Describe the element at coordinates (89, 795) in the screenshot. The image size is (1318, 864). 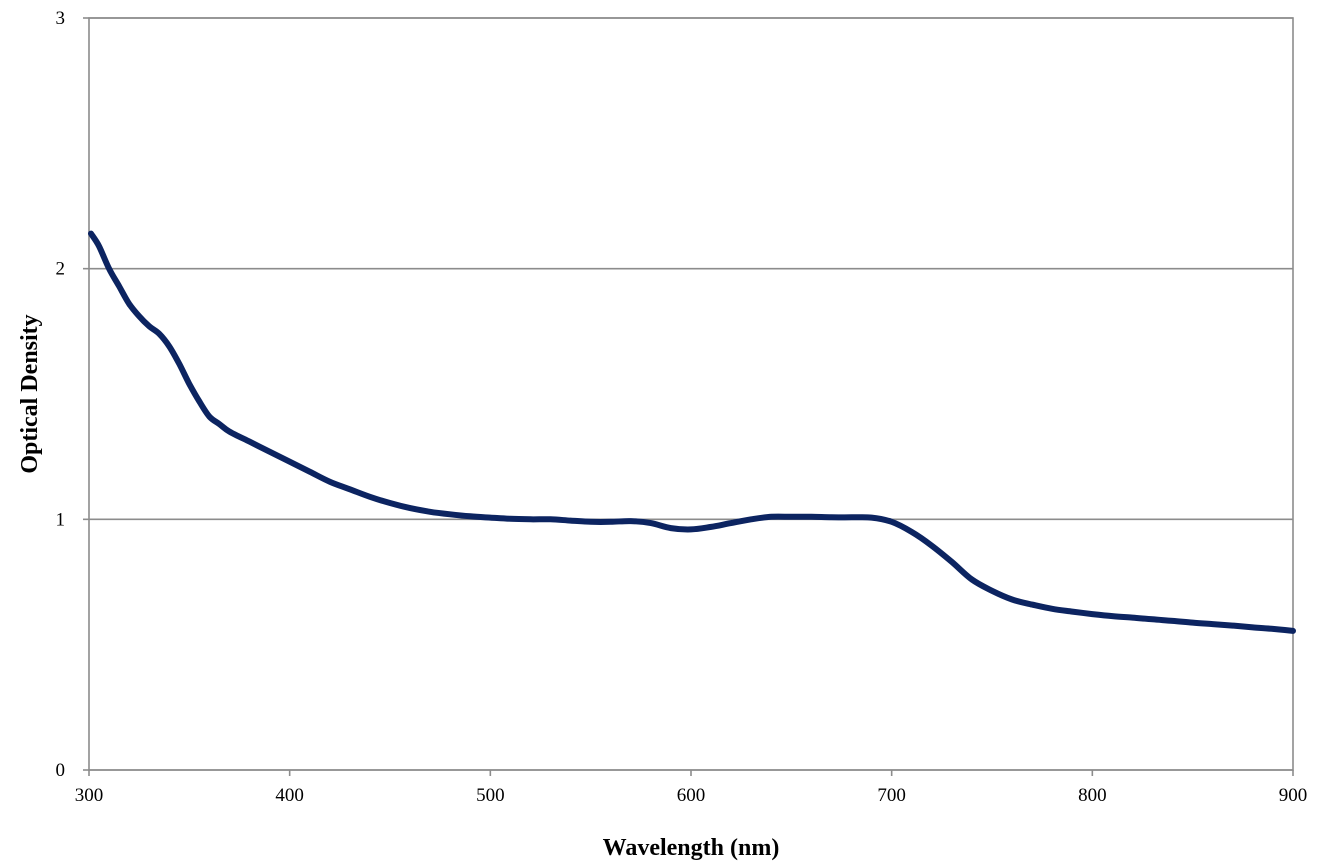
I see `x-tick-label: 300` at that location.